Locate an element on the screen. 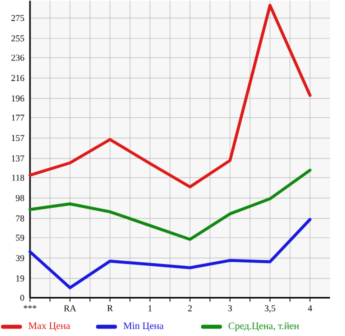 Image resolution: width=345 pixels, height=336 pixels. y-tick-label: 98 is located at coordinates (20, 198).